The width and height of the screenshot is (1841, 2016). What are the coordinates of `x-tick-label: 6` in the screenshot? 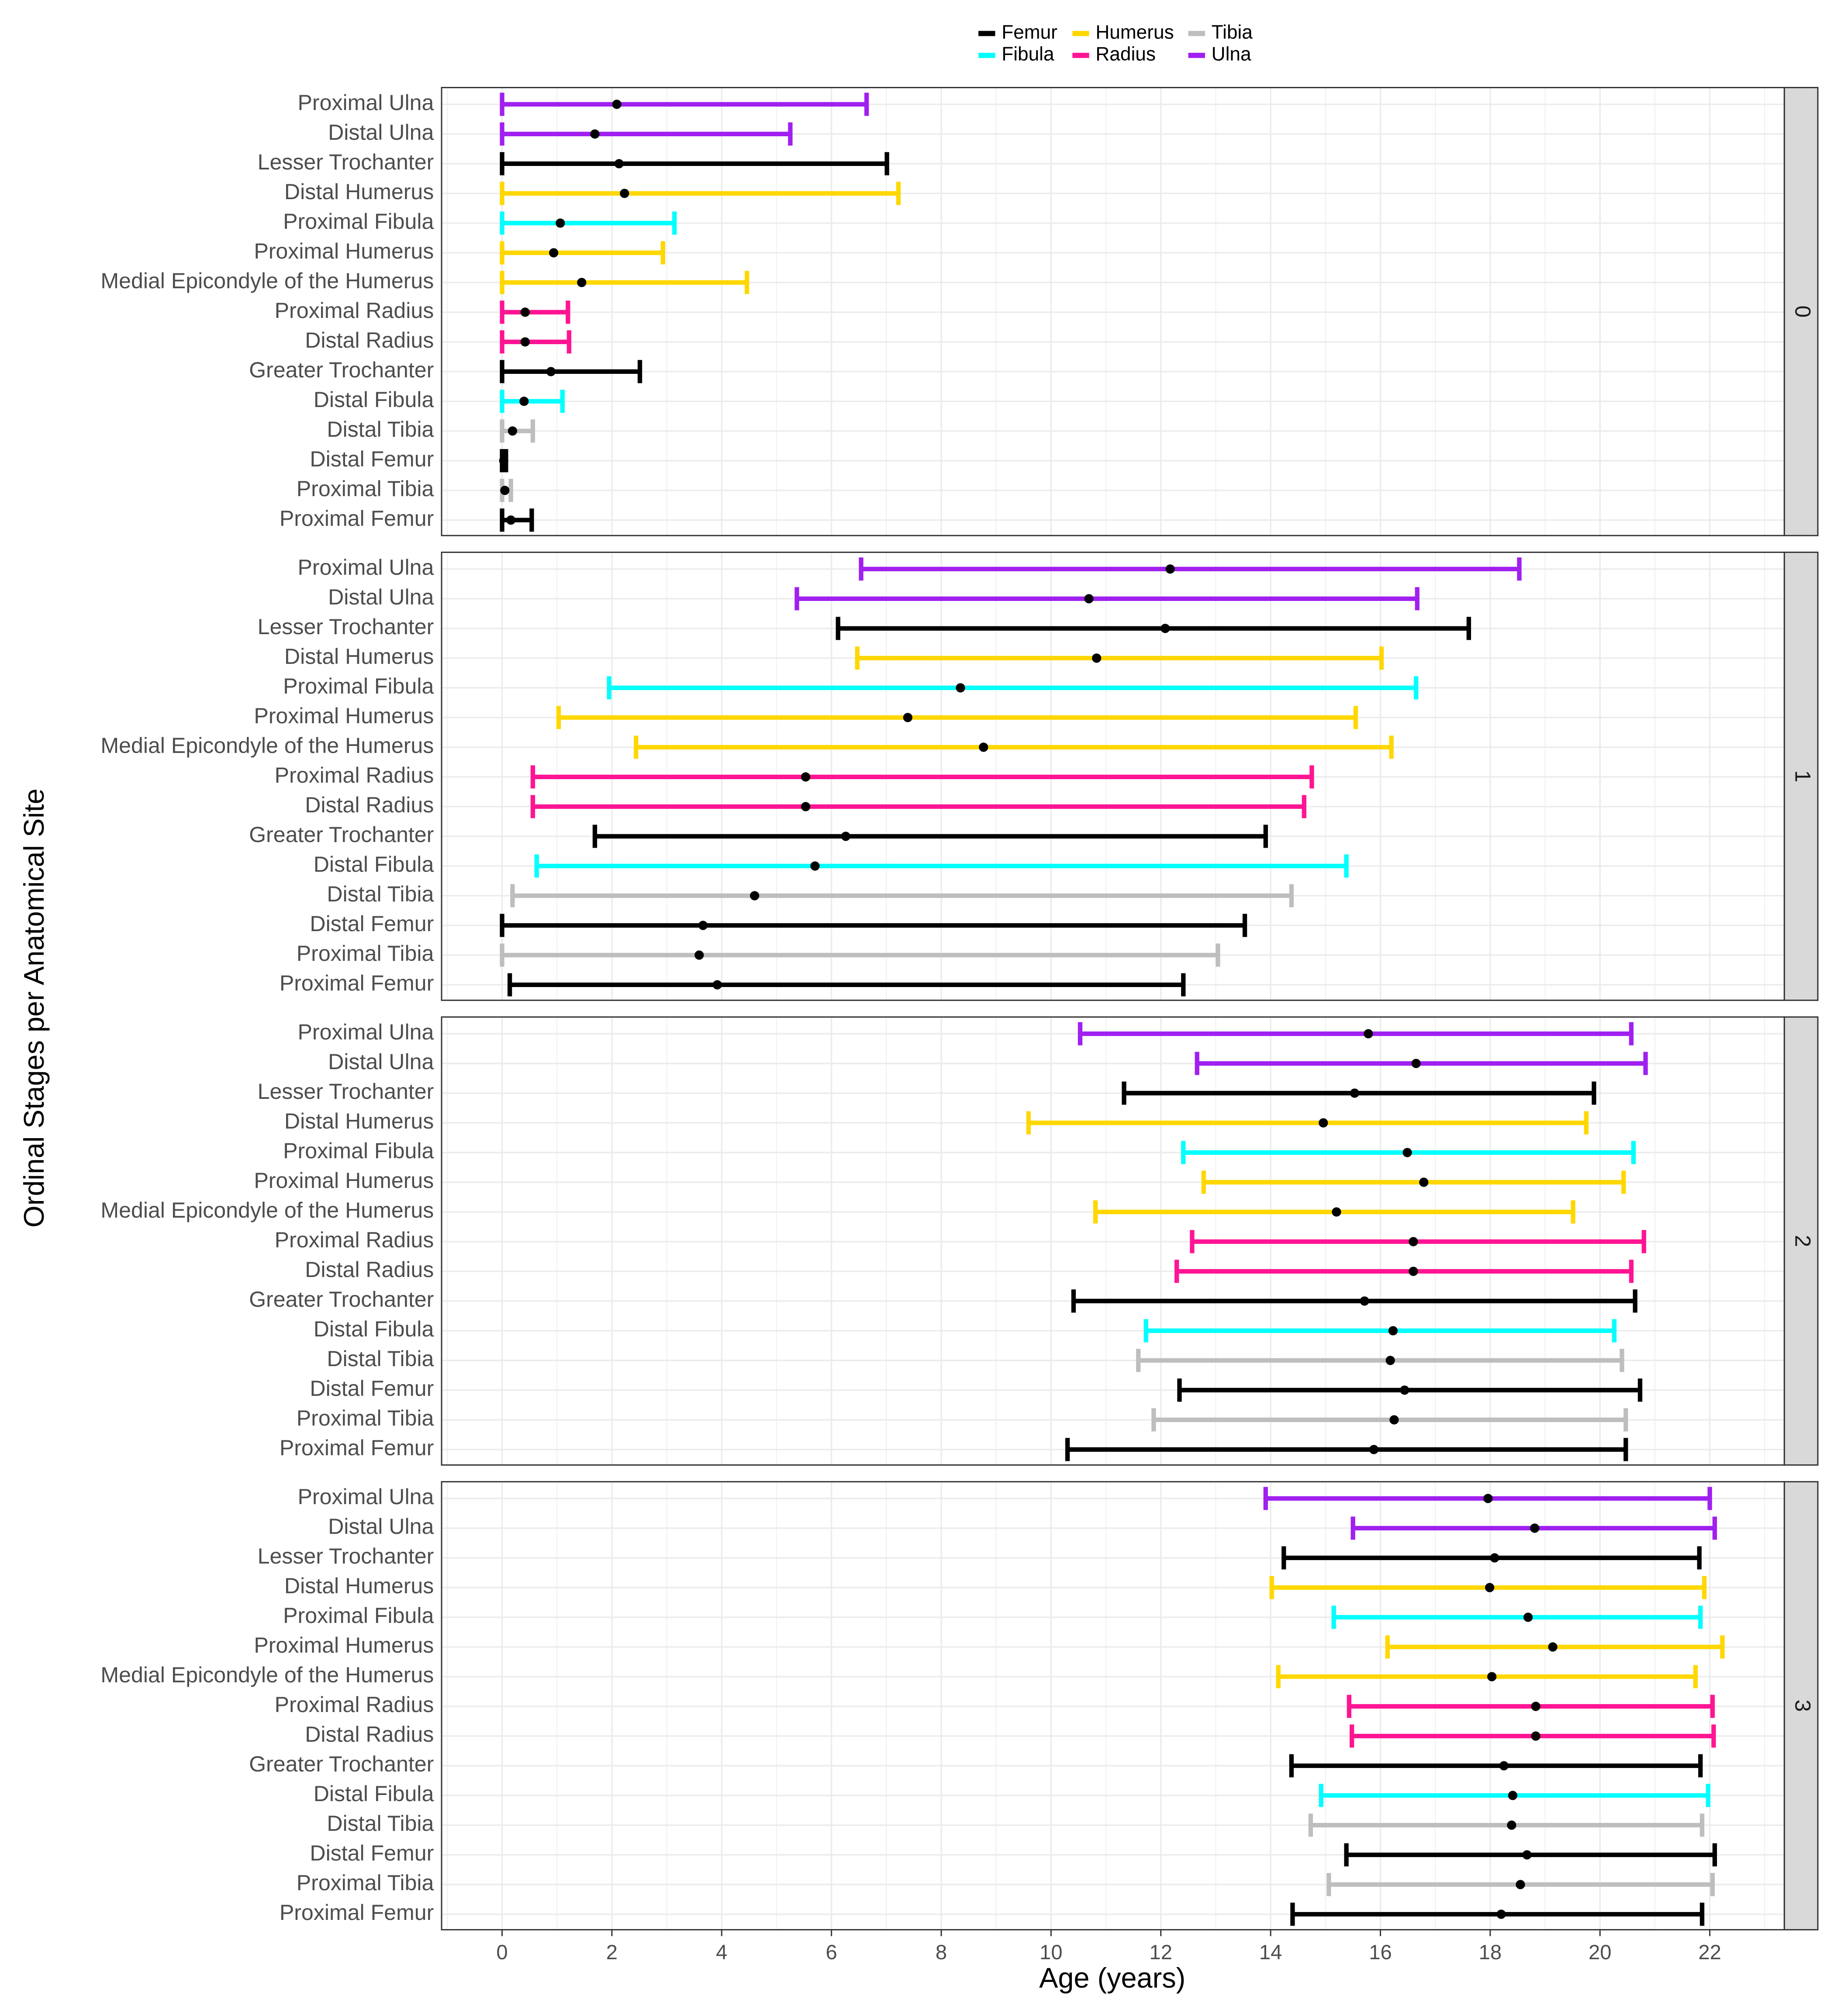 It's located at (831, 1952).